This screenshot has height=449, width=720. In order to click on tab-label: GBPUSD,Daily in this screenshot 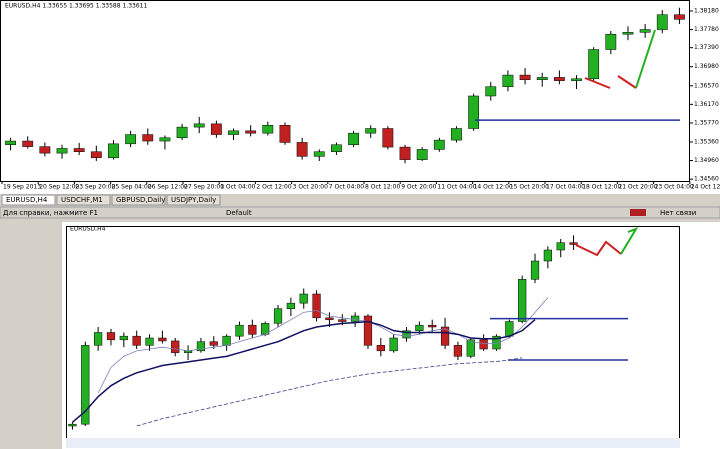, I will do `click(140, 200)`.